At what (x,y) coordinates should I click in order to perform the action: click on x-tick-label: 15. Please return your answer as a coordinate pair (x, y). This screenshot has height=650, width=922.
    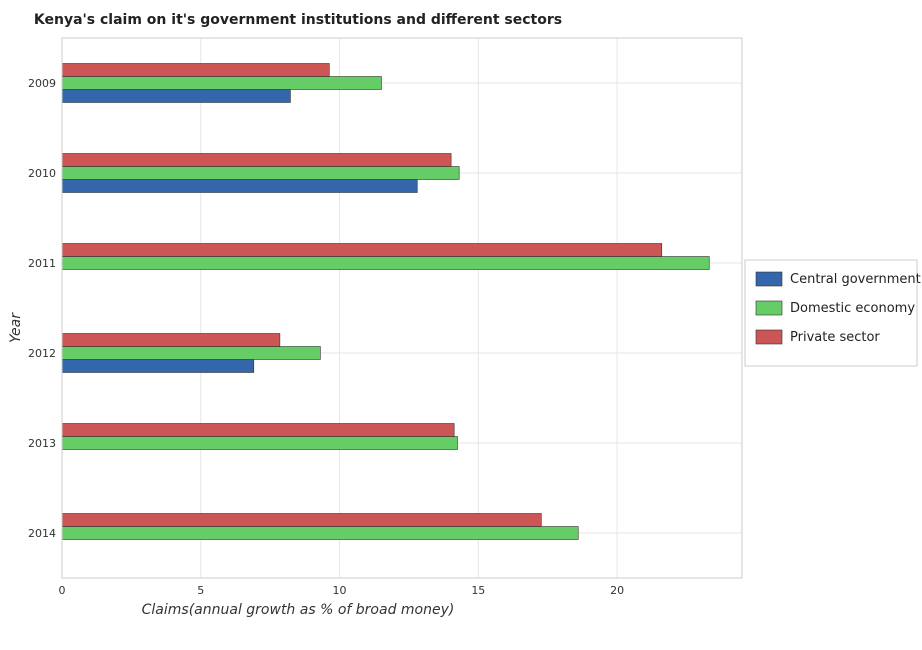
    Looking at the image, I should click on (478, 590).